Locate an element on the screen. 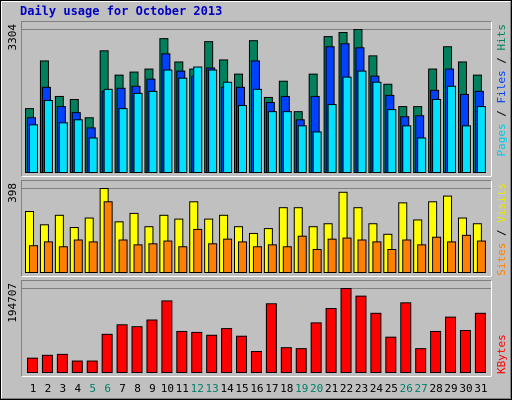 Image resolution: width=512 pixels, height=400 pixels. x-tick-label: 21 is located at coordinates (331, 388).